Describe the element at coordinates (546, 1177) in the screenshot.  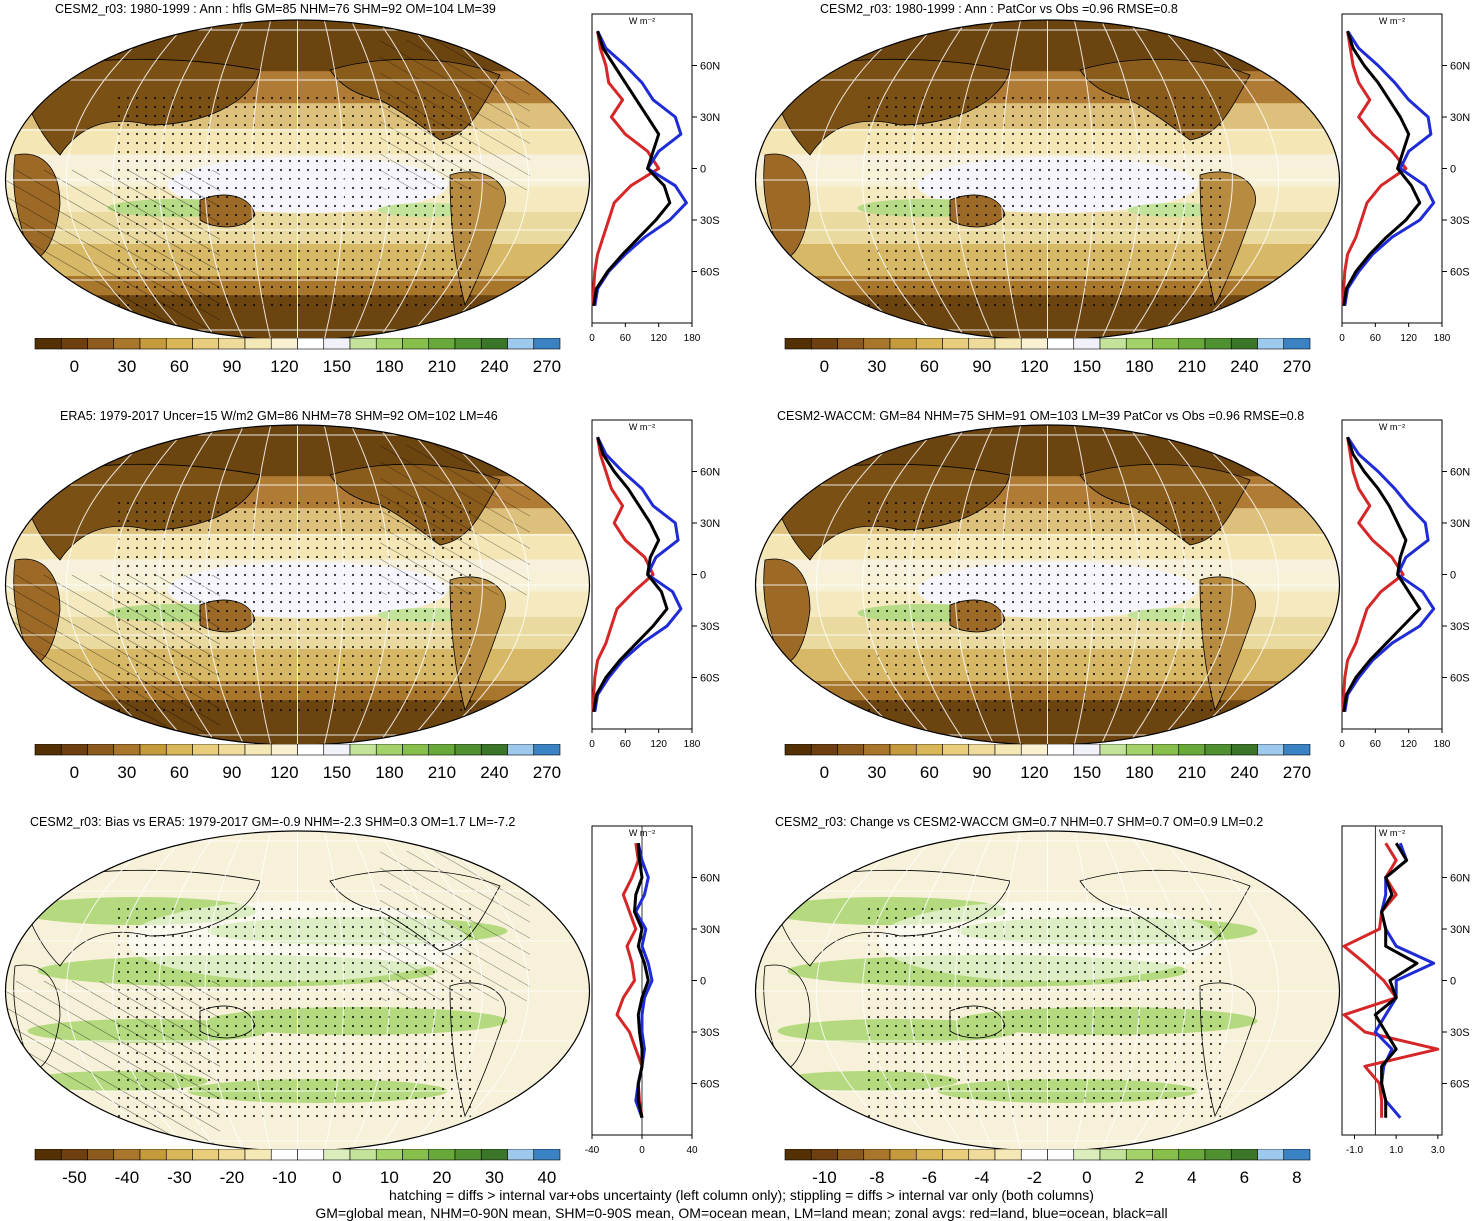
I see `colorbar-tick-label: 40` at that location.